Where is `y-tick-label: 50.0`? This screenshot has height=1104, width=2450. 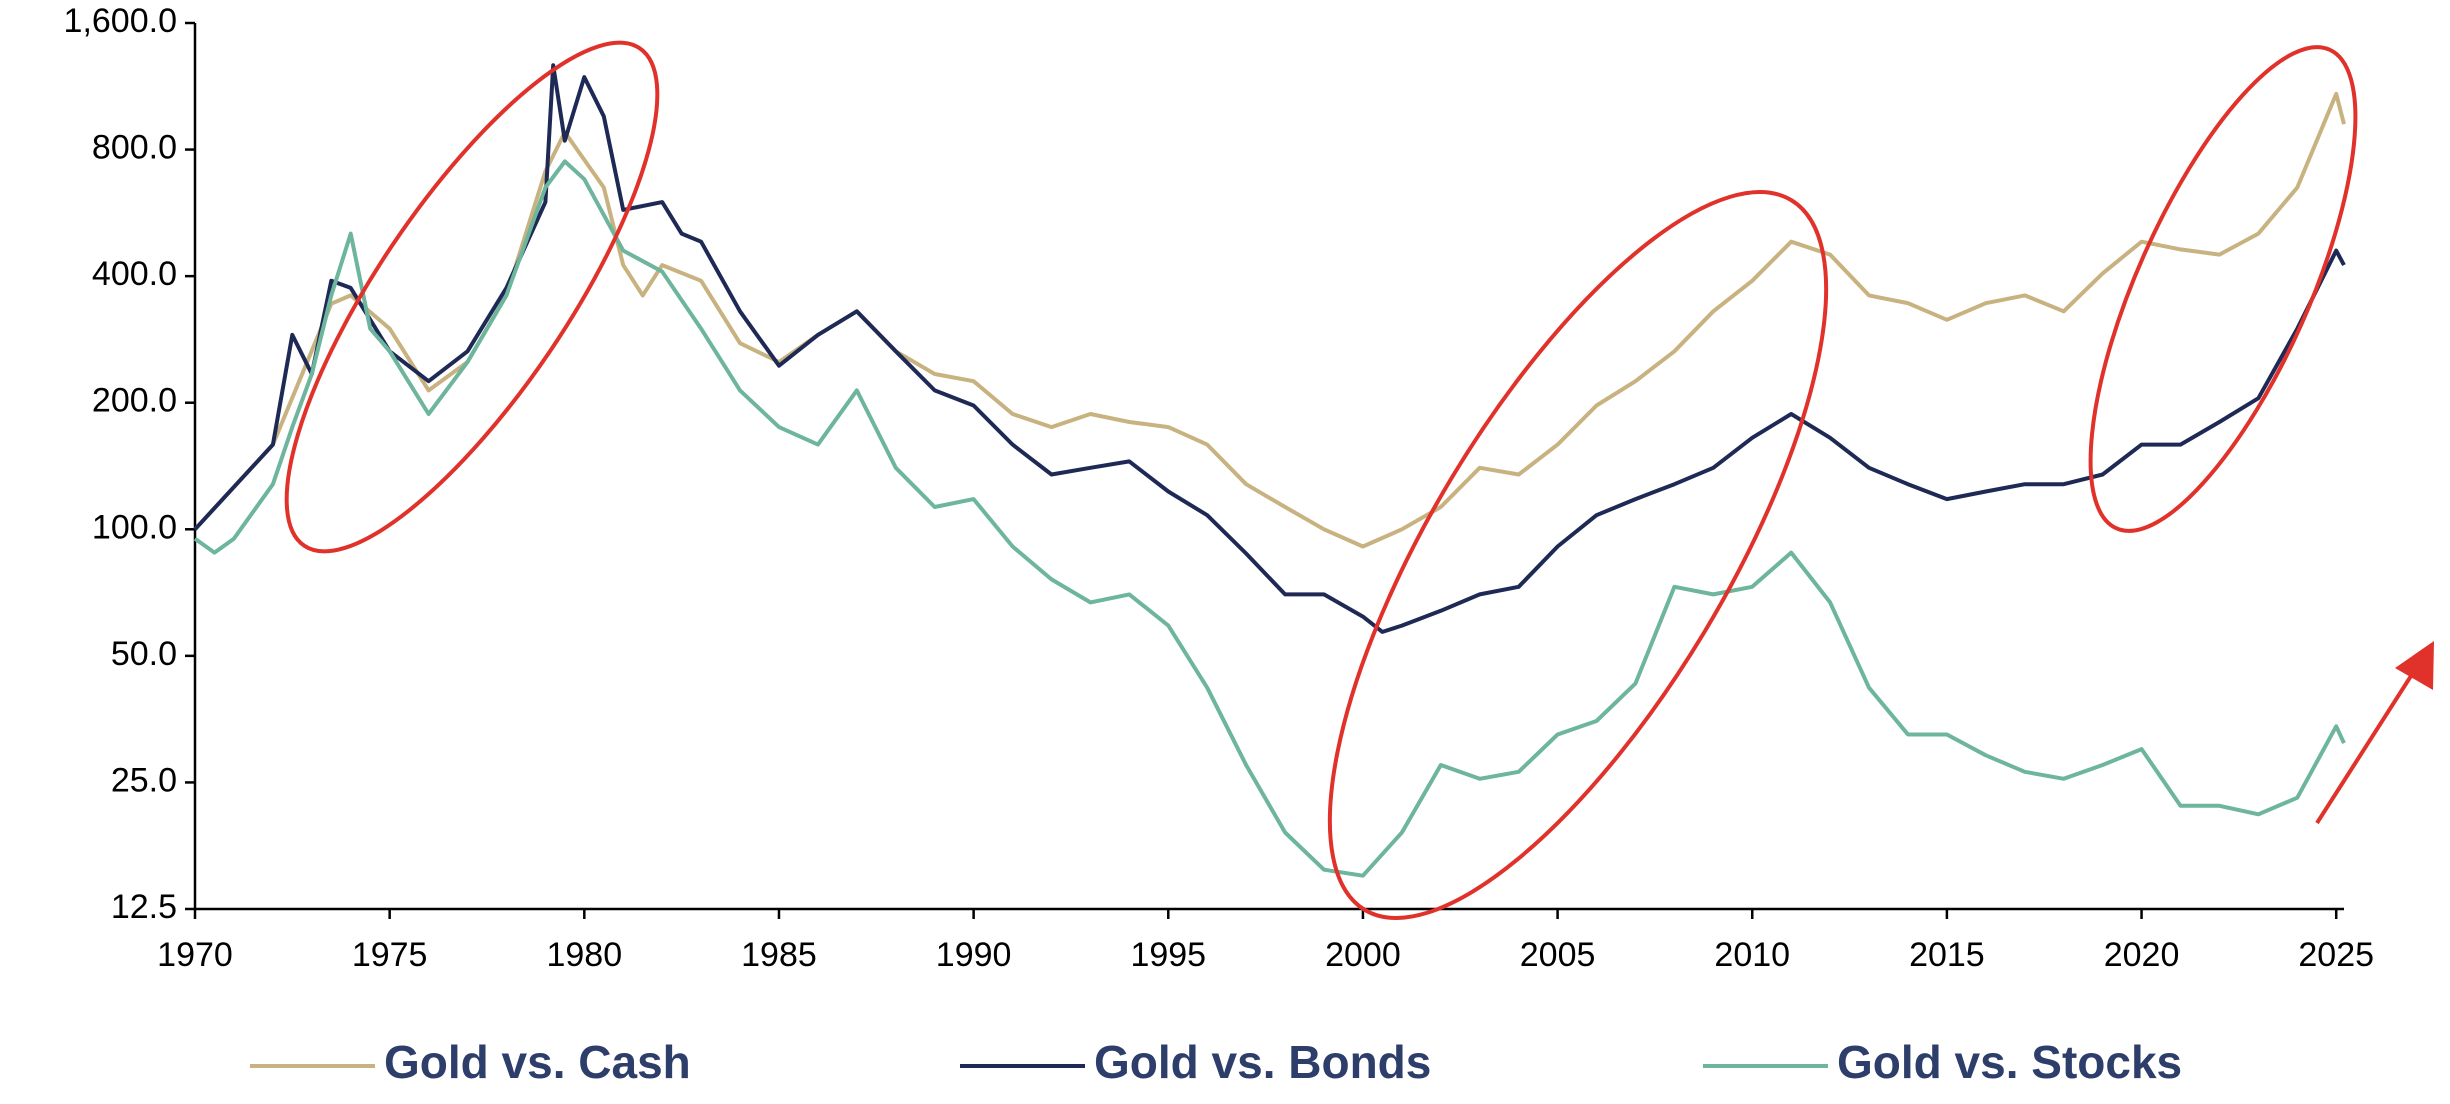 y-tick-label: 50.0 is located at coordinates (144, 654).